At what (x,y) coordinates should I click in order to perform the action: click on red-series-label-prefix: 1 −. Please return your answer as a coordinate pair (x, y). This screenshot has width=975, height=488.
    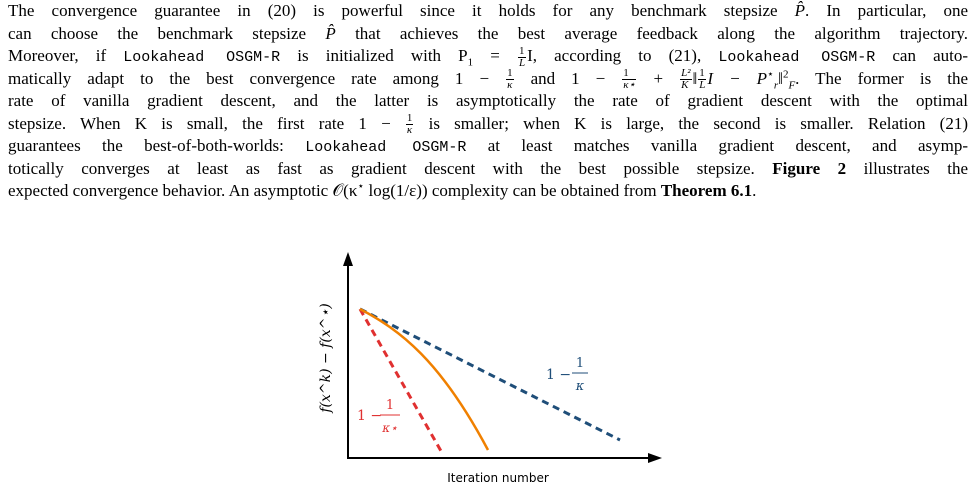
    Looking at the image, I should click on (369, 416).